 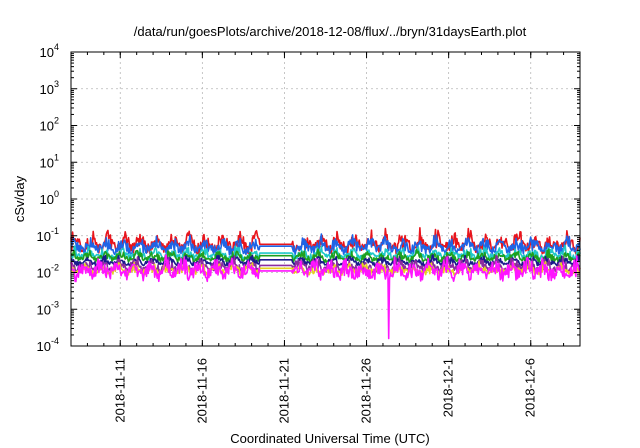 I want to click on x-tick-label: 2018-12-1, so click(x=448, y=387).